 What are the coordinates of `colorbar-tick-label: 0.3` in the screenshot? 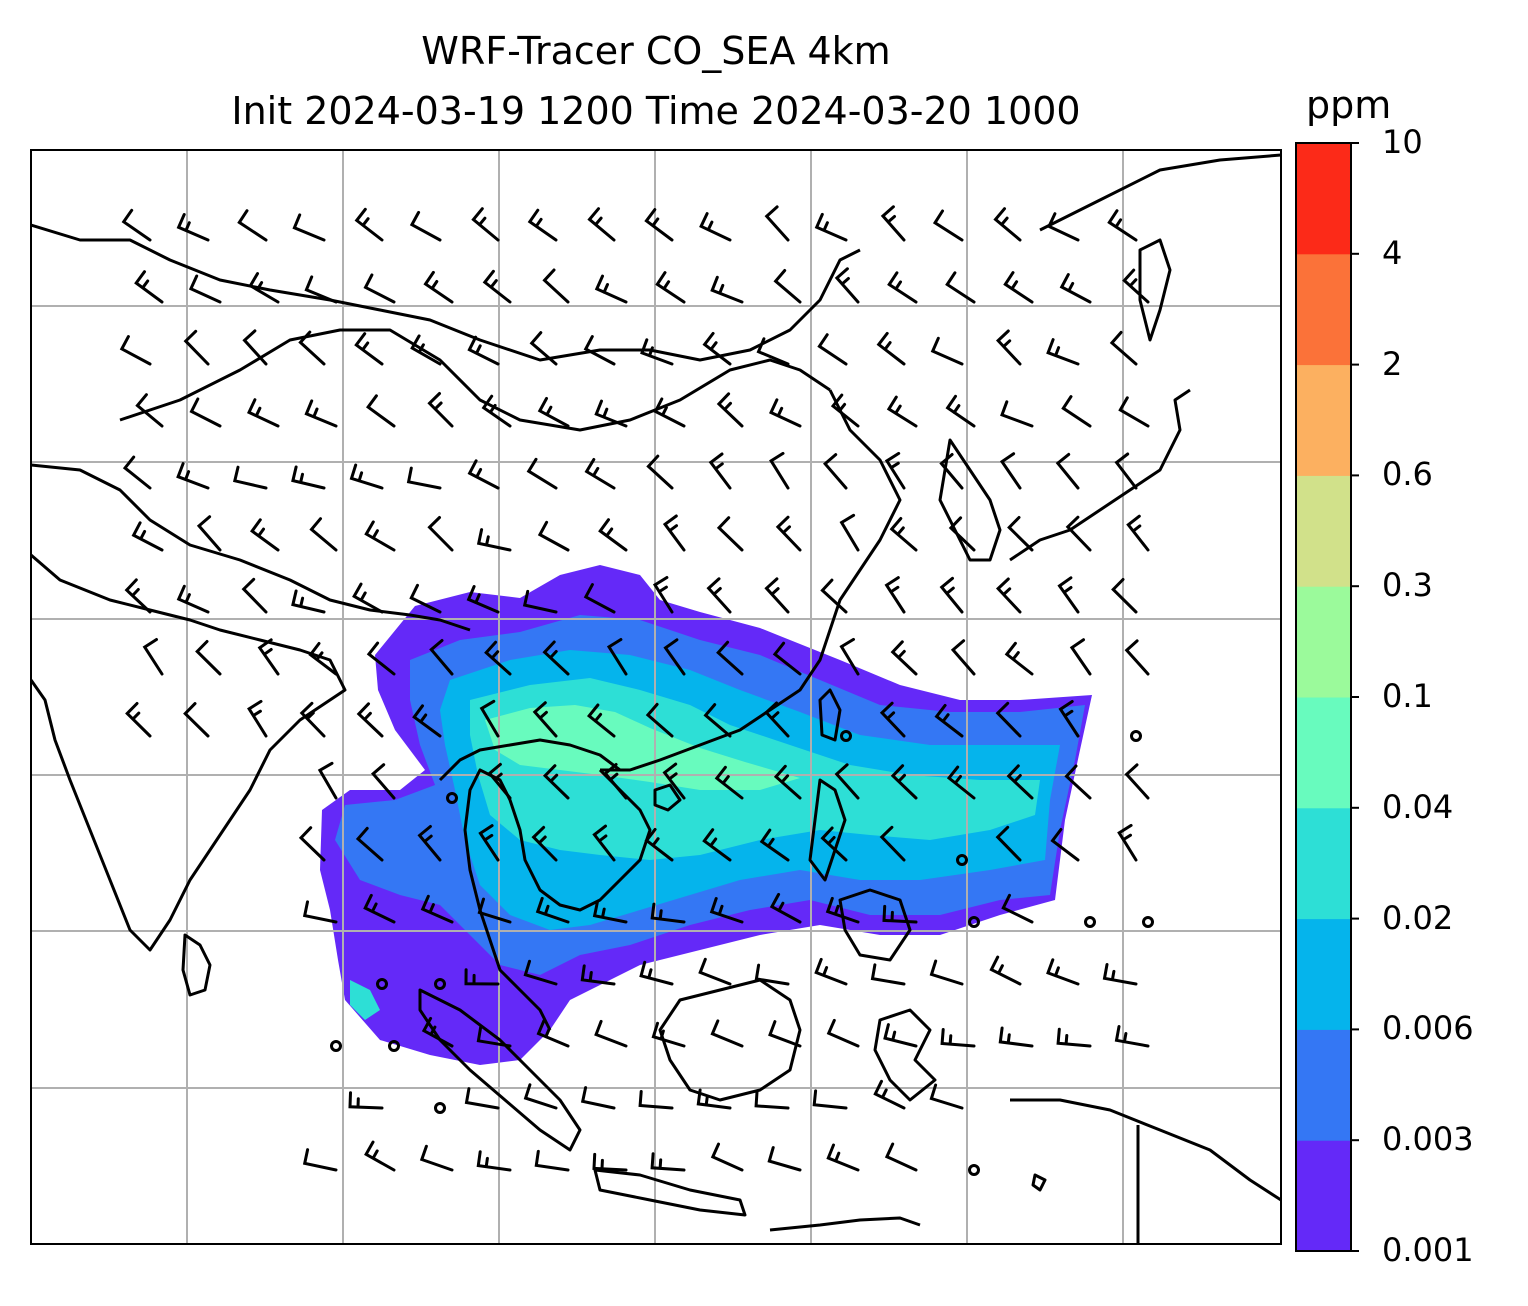 It's located at (1407, 585).